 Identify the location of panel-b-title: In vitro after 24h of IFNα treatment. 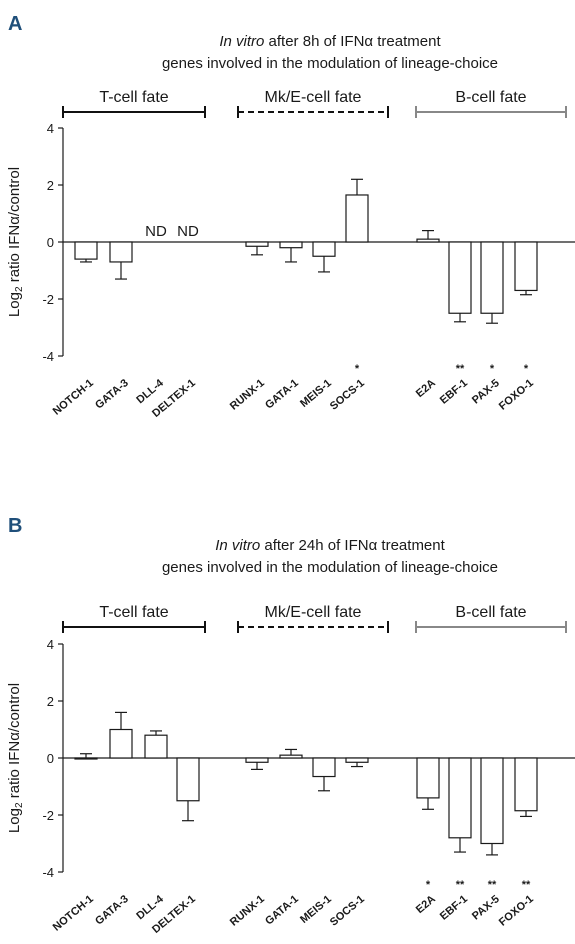
(330, 545).